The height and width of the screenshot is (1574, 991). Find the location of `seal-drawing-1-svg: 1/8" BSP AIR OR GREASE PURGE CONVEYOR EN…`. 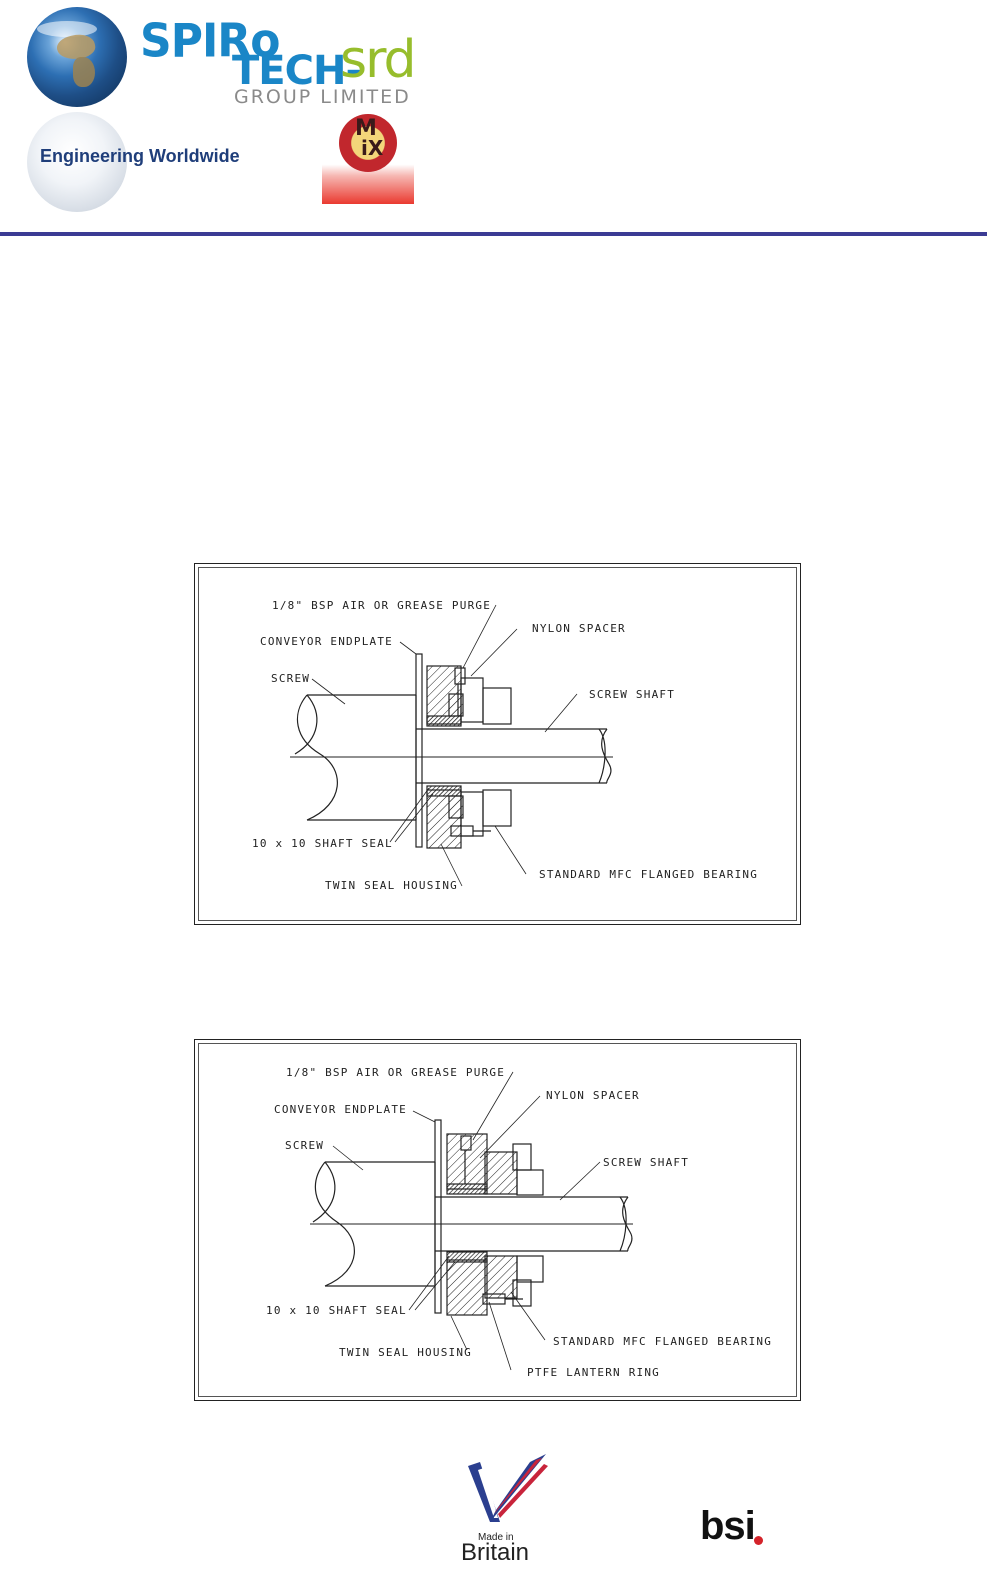

seal-drawing-1-svg: 1/8" BSP AIR OR GREASE PURGE CONVEYOR EN… is located at coordinates (505, 745).